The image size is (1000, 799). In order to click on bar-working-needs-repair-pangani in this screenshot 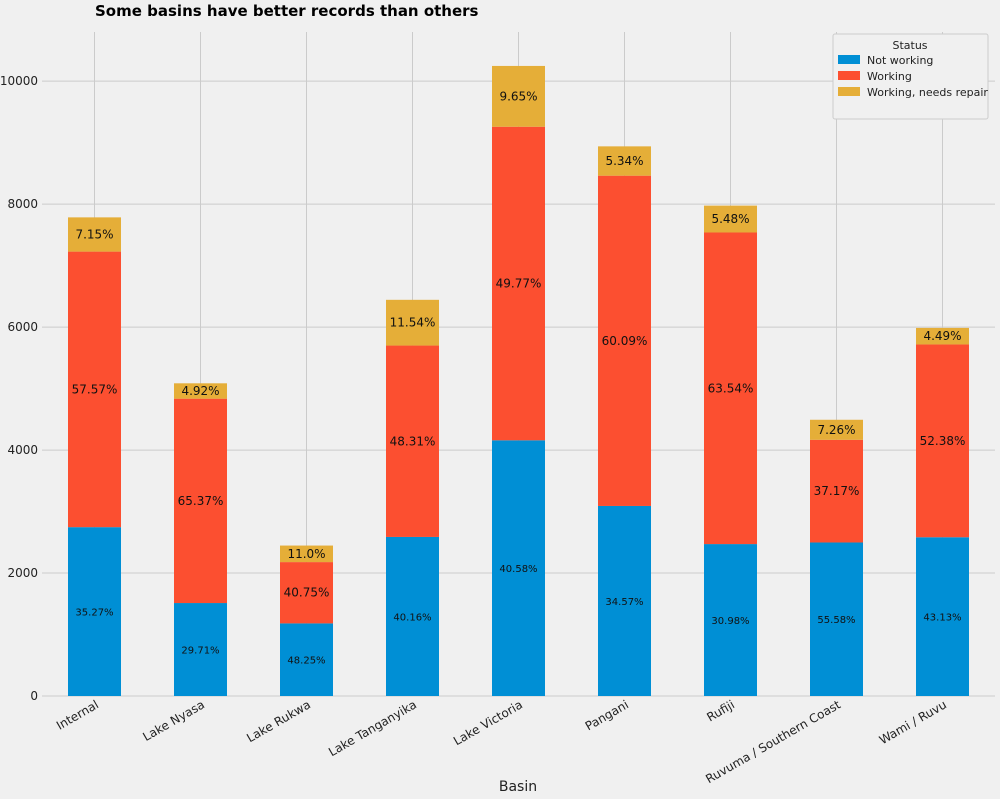, I will do `click(624, 161)`.